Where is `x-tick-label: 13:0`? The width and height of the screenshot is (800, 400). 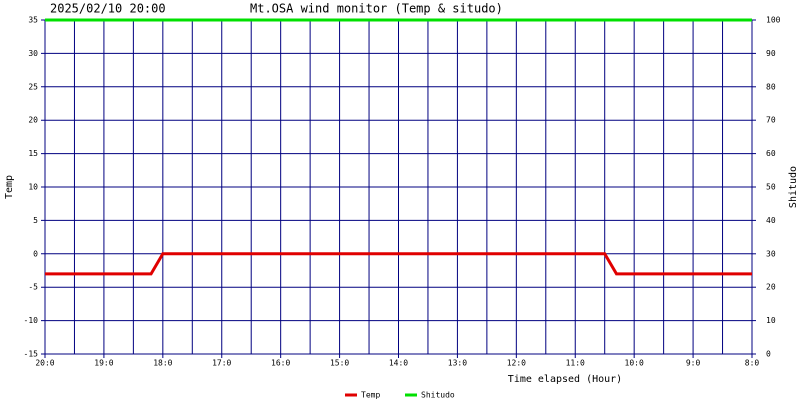 x-tick-label: 13:0 is located at coordinates (457, 363).